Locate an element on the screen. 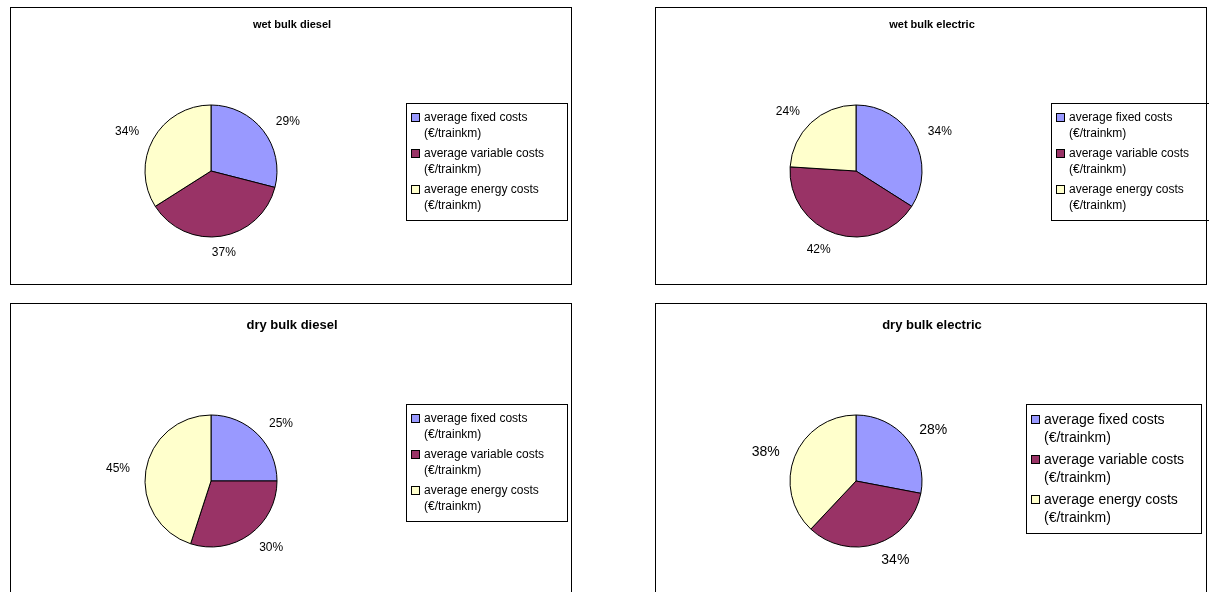 This screenshot has height=600, width=1209. data-label: 24% is located at coordinates (788, 111).